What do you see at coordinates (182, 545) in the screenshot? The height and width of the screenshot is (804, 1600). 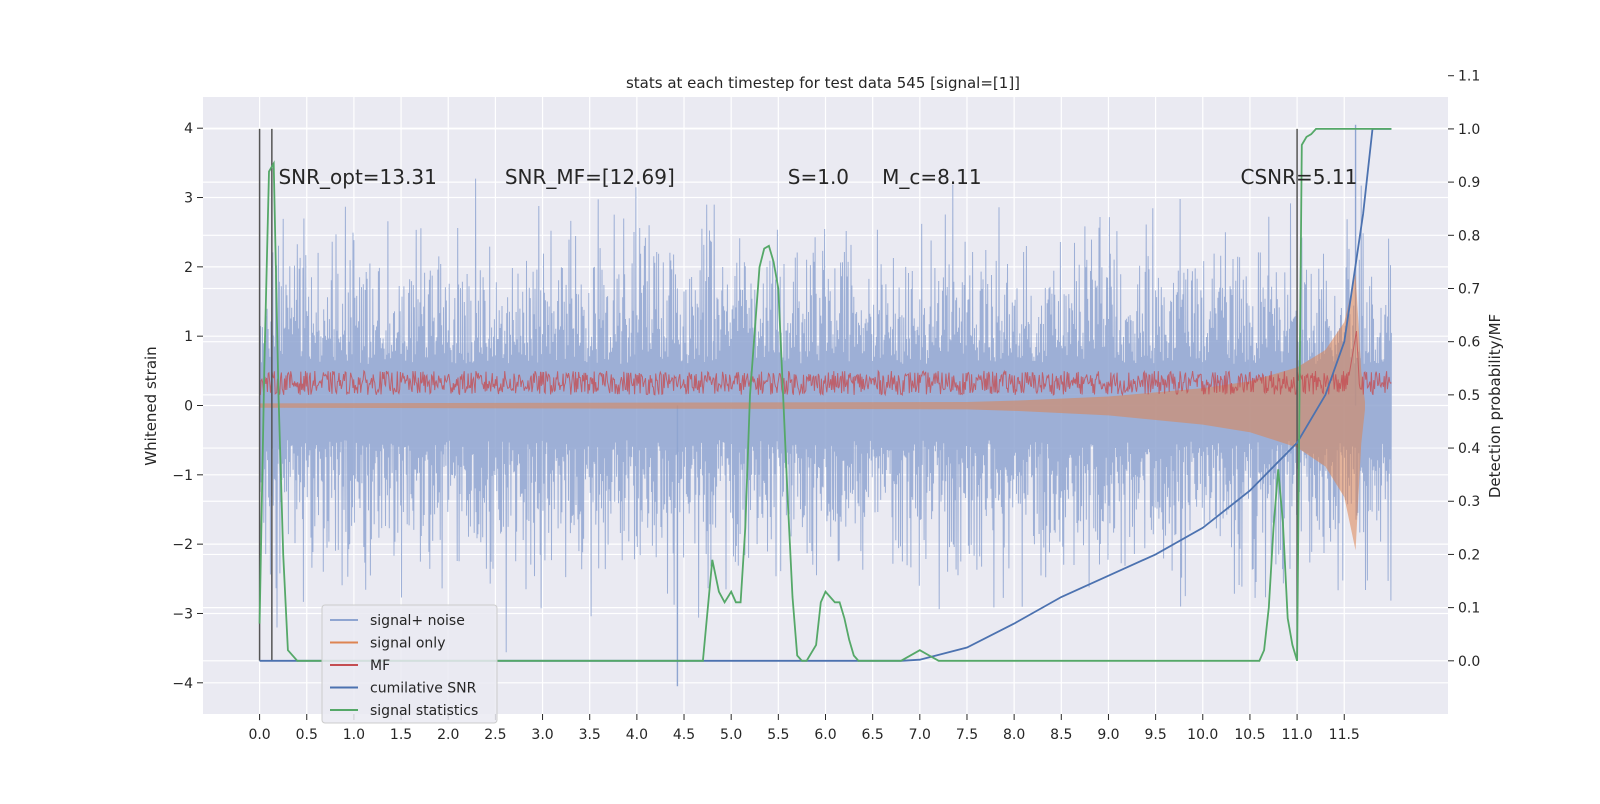 I see `y-tick-label: −2` at bounding box center [182, 545].